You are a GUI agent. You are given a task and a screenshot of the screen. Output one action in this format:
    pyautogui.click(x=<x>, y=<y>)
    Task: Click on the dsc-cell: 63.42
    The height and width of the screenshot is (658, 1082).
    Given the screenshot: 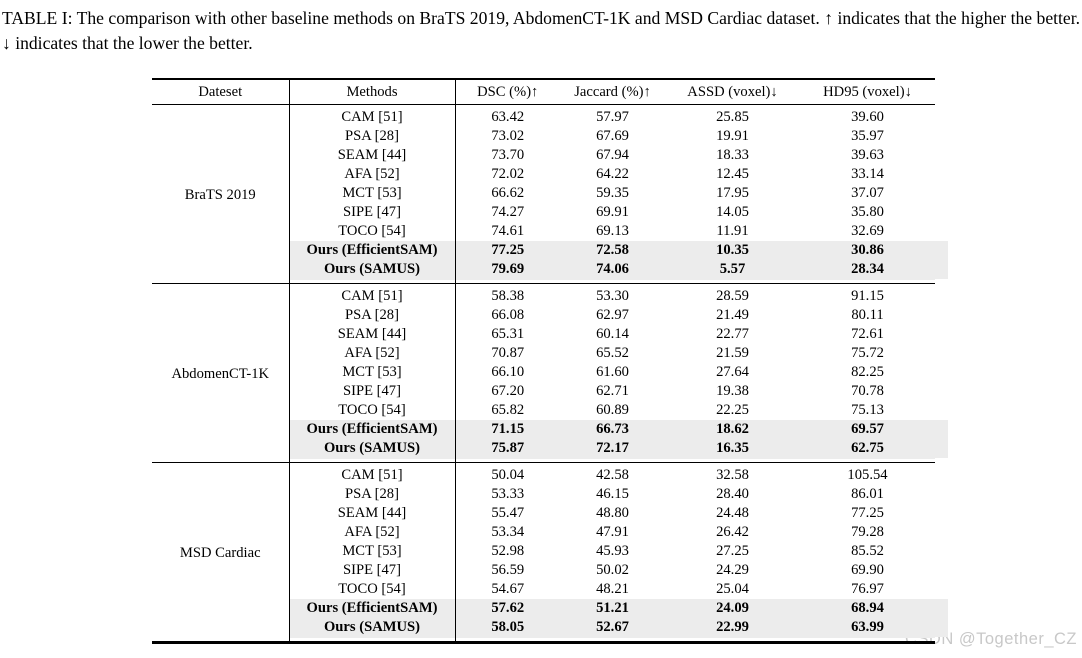 What is the action you would take?
    pyautogui.click(x=508, y=117)
    